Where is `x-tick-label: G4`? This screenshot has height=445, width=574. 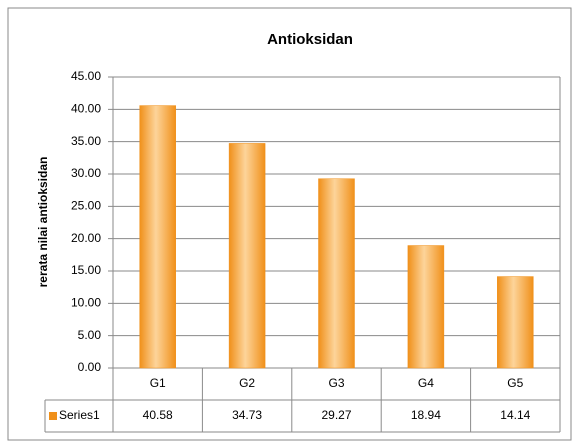 x-tick-label: G4 is located at coordinates (426, 383).